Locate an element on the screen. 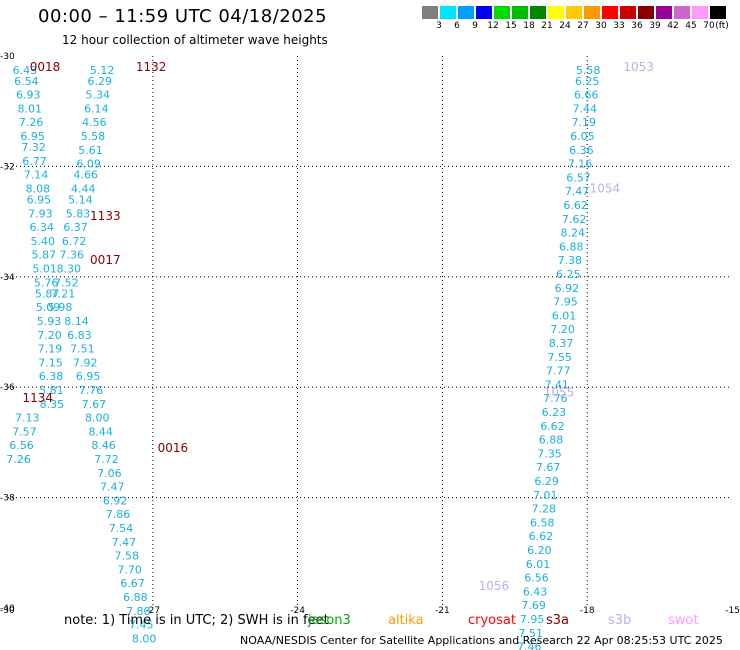 The image size is (740, 650). x-tick-label: -15 is located at coordinates (732, 611).